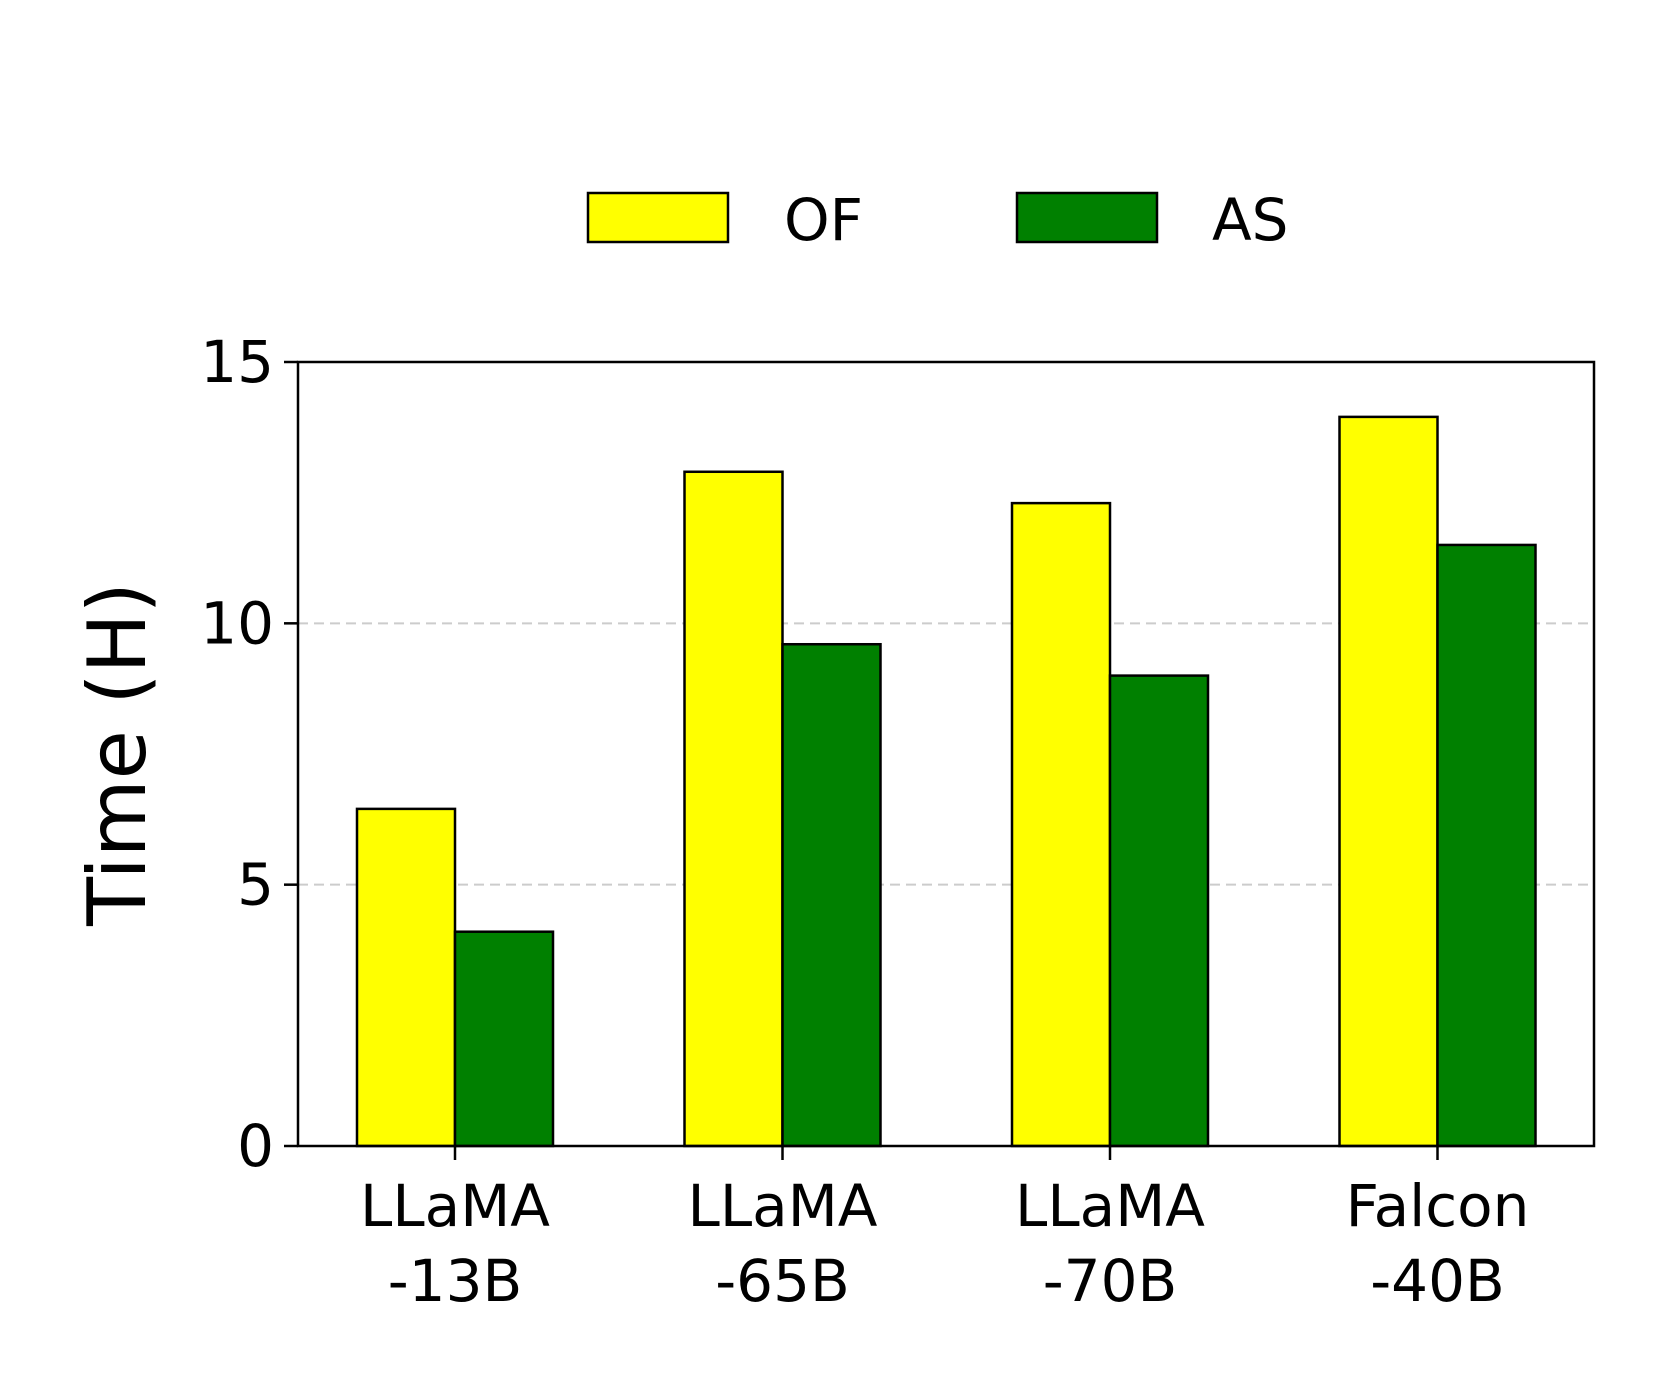  I want to click on x-tick-label: -65B, so click(782, 1281).